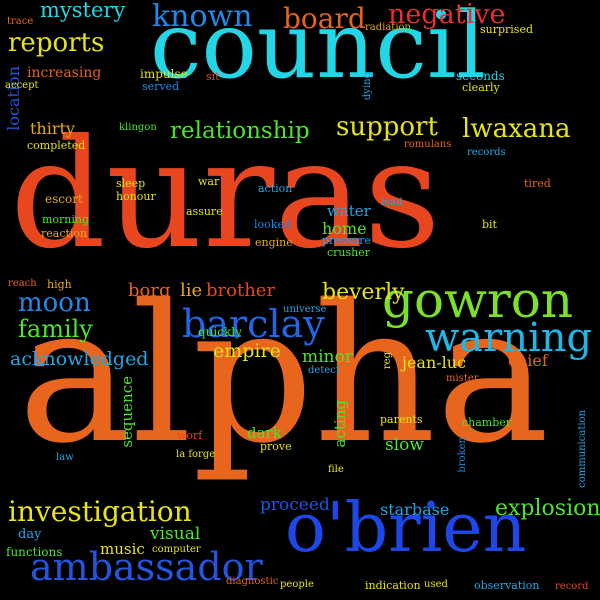 The height and width of the screenshot is (600, 600). I want to click on word-accept: accept, so click(22, 85).